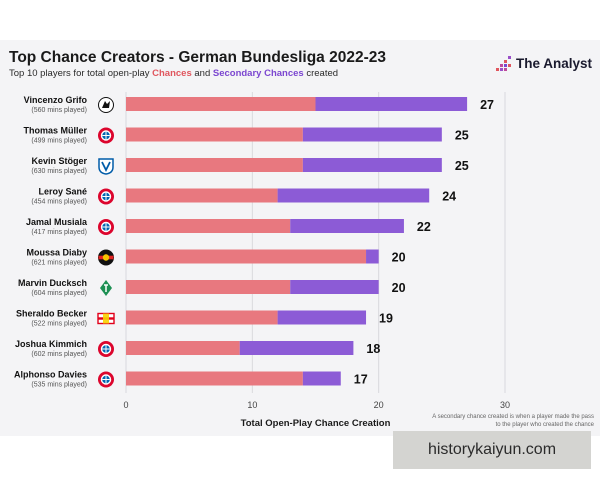 The height and width of the screenshot is (480, 600). I want to click on leverkusen-crest-icon-part, so click(106, 257).